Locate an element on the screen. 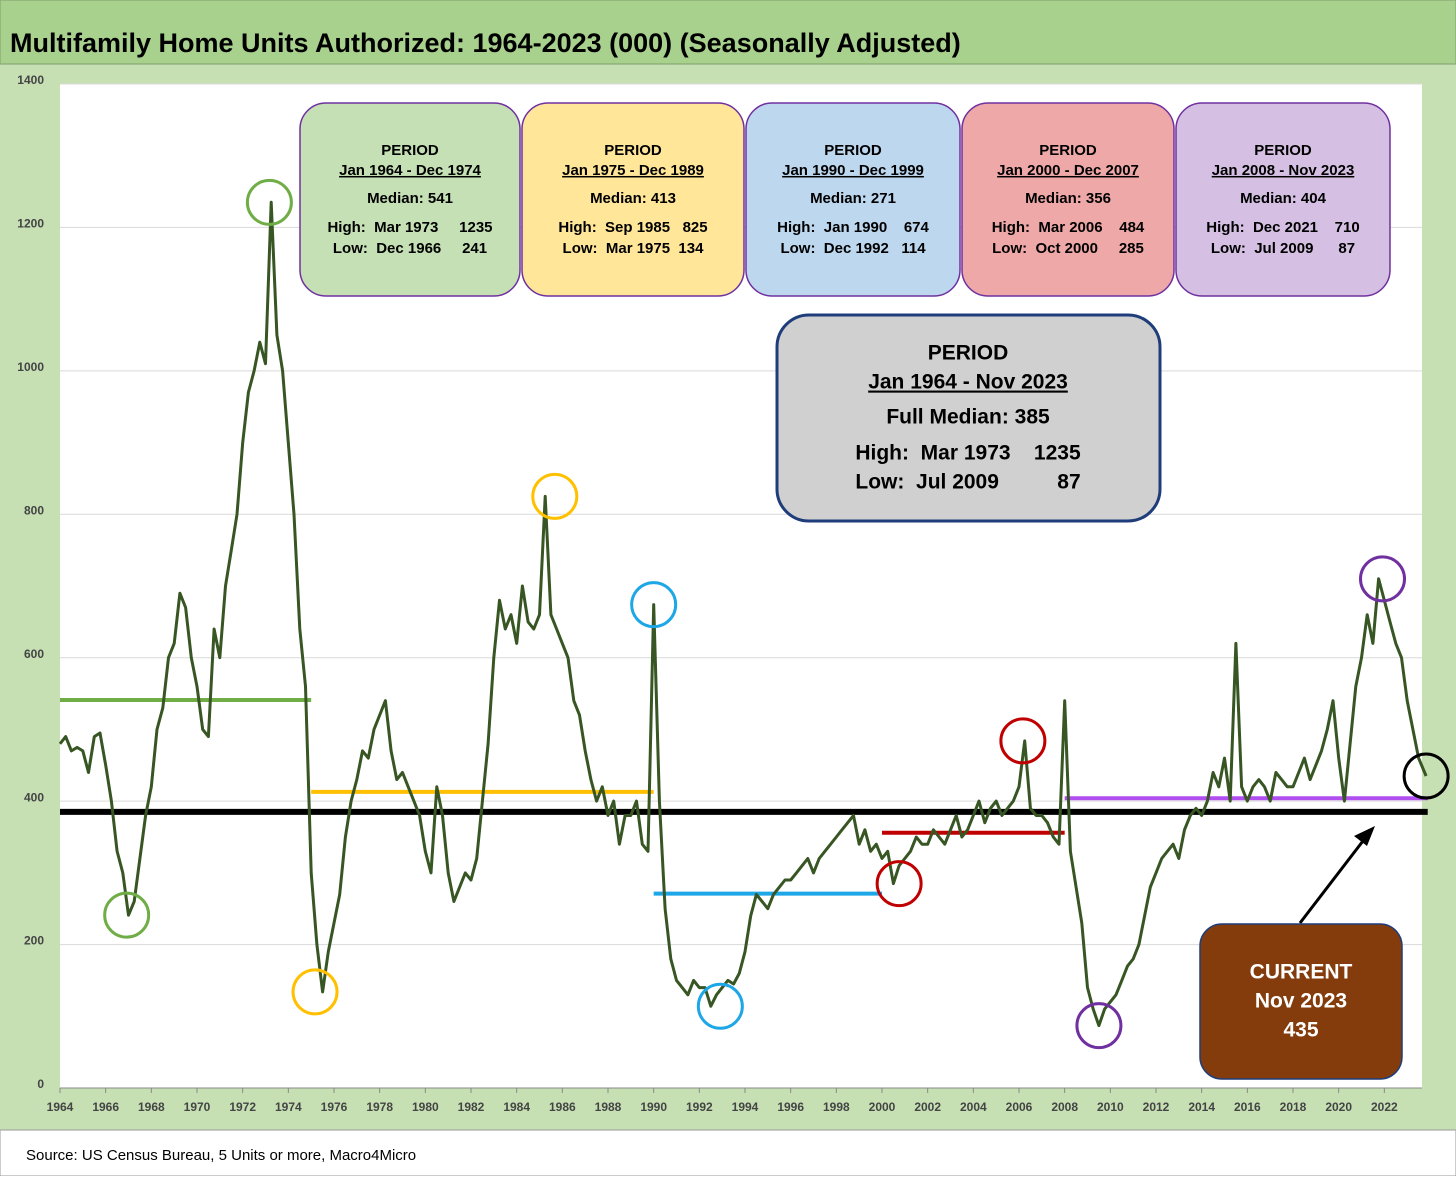  y-tick-label: 200 is located at coordinates (34, 941).